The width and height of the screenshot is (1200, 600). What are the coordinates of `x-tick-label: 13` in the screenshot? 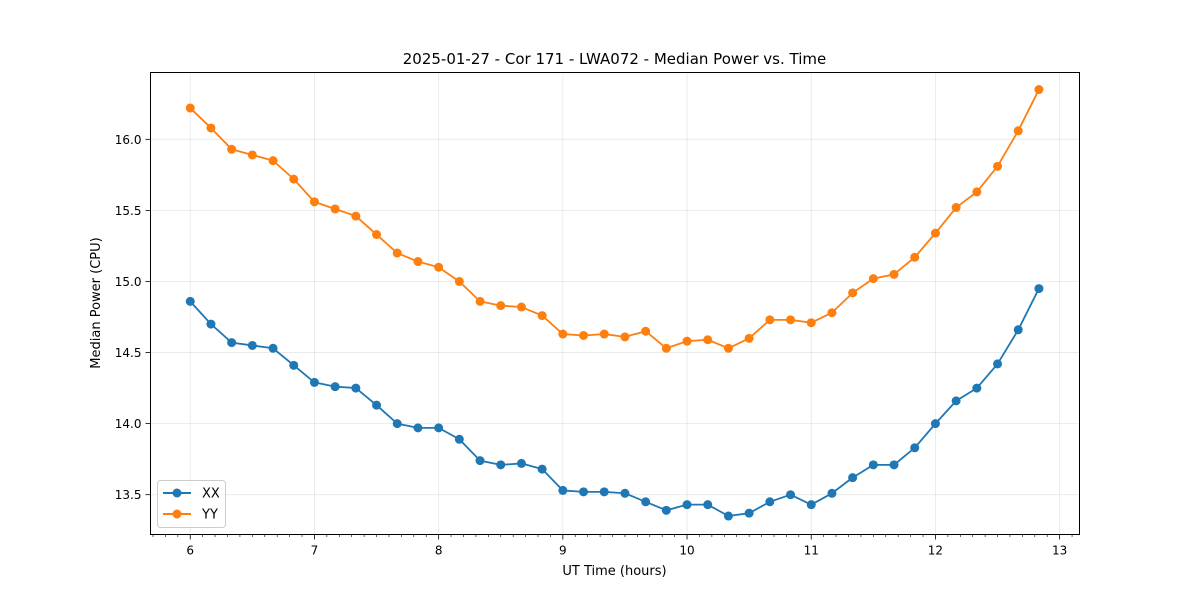 It's located at (1059, 551).